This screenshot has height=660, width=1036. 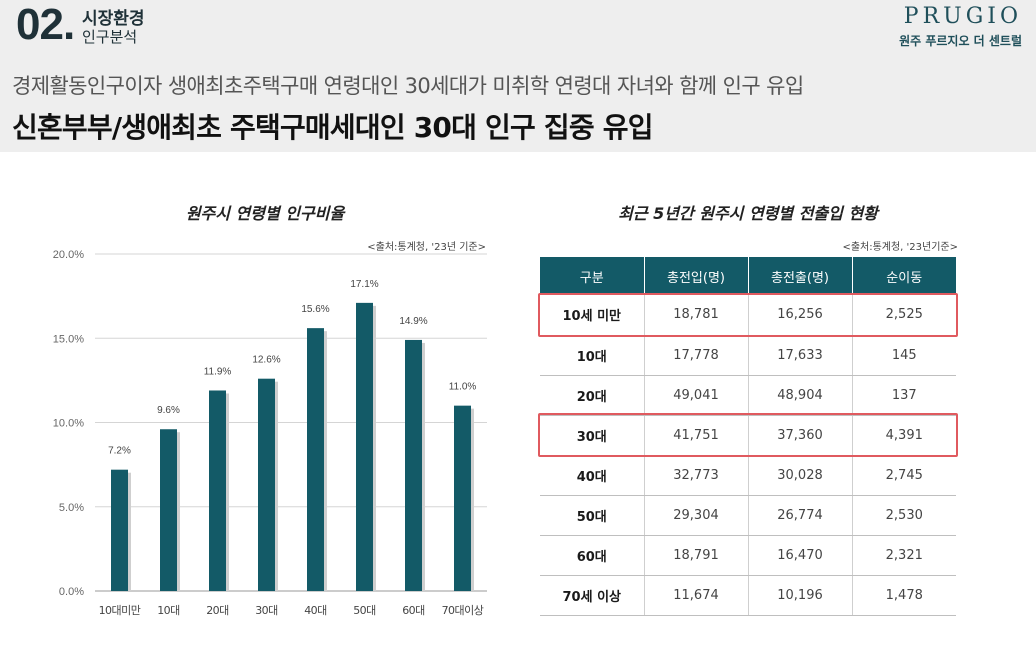 I want to click on section-number: 02., so click(x=45, y=24).